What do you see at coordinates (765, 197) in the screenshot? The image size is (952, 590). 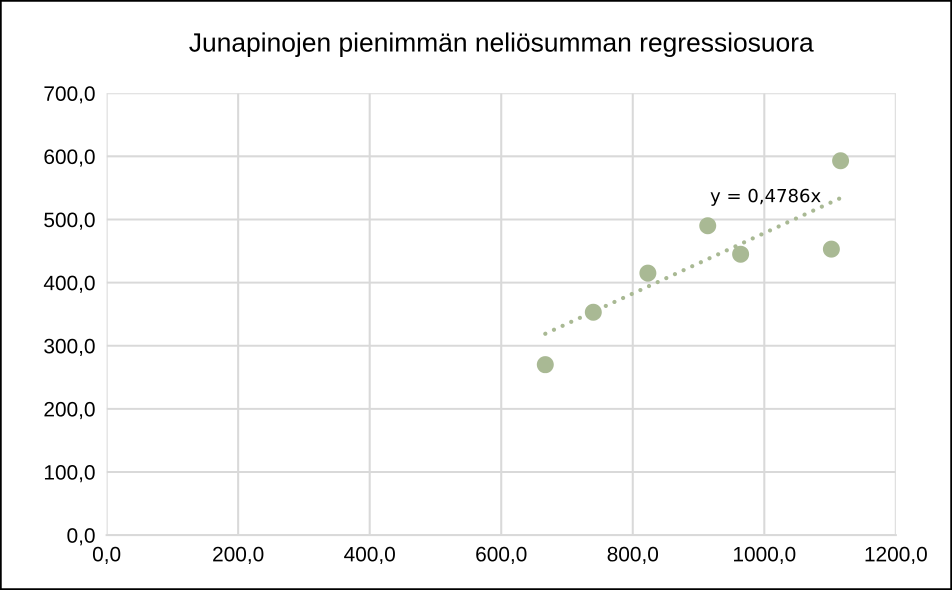 I see `annotation: y = 0,4786x` at bounding box center [765, 197].